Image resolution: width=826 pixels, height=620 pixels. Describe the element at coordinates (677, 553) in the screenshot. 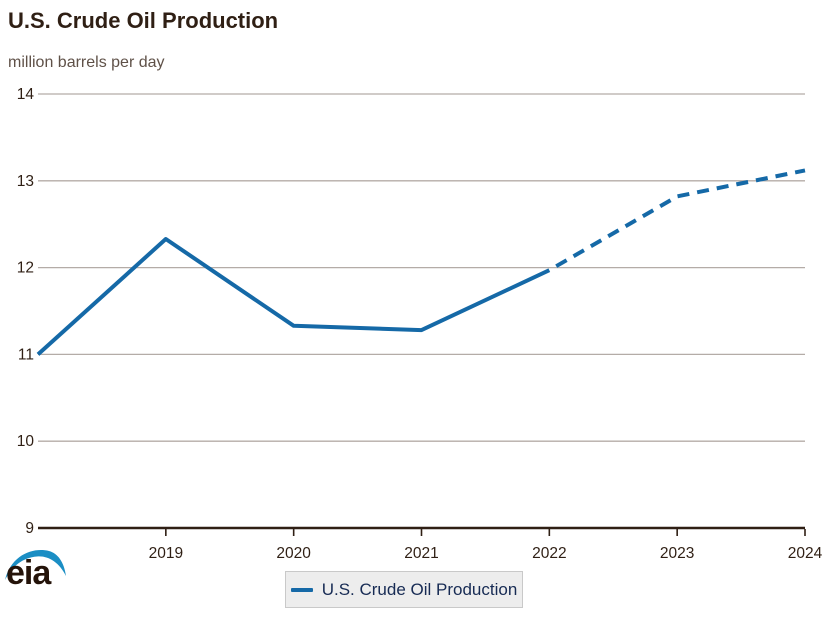

I see `x-tick-label: 2023` at that location.